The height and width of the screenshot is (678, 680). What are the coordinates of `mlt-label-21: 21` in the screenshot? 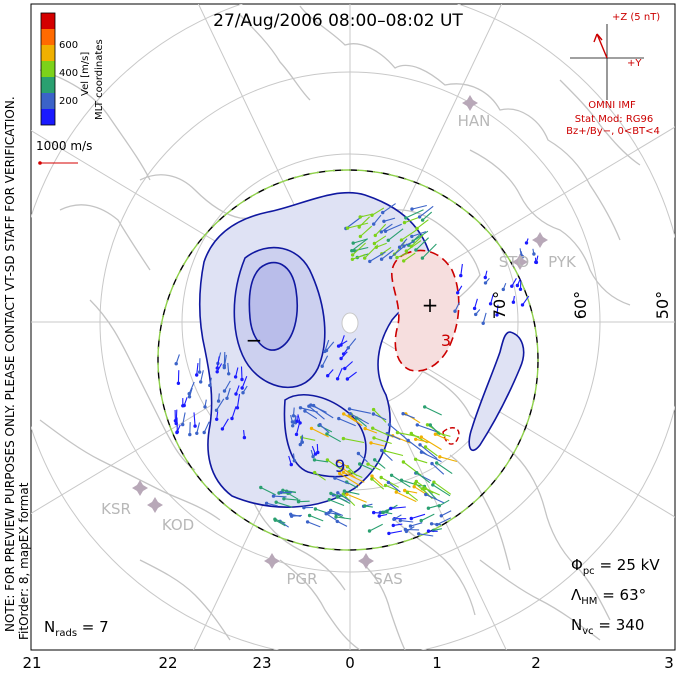 It's located at (31, 663).